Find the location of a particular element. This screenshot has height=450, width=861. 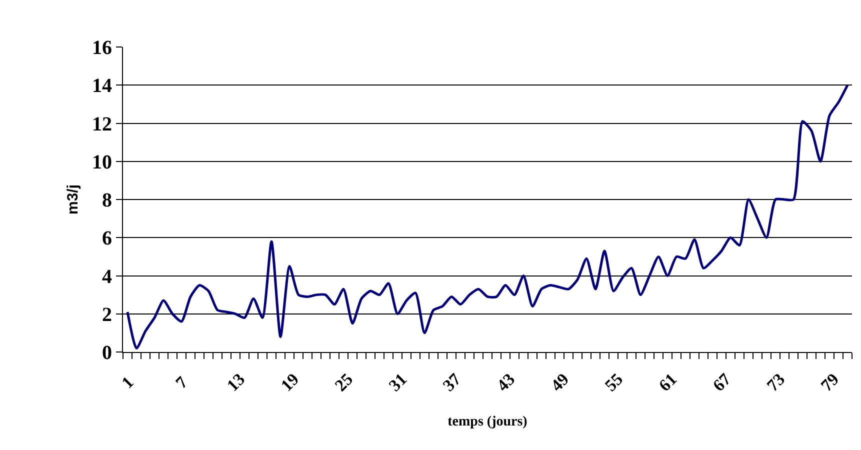

x-tick-label: 25 is located at coordinates (344, 383).